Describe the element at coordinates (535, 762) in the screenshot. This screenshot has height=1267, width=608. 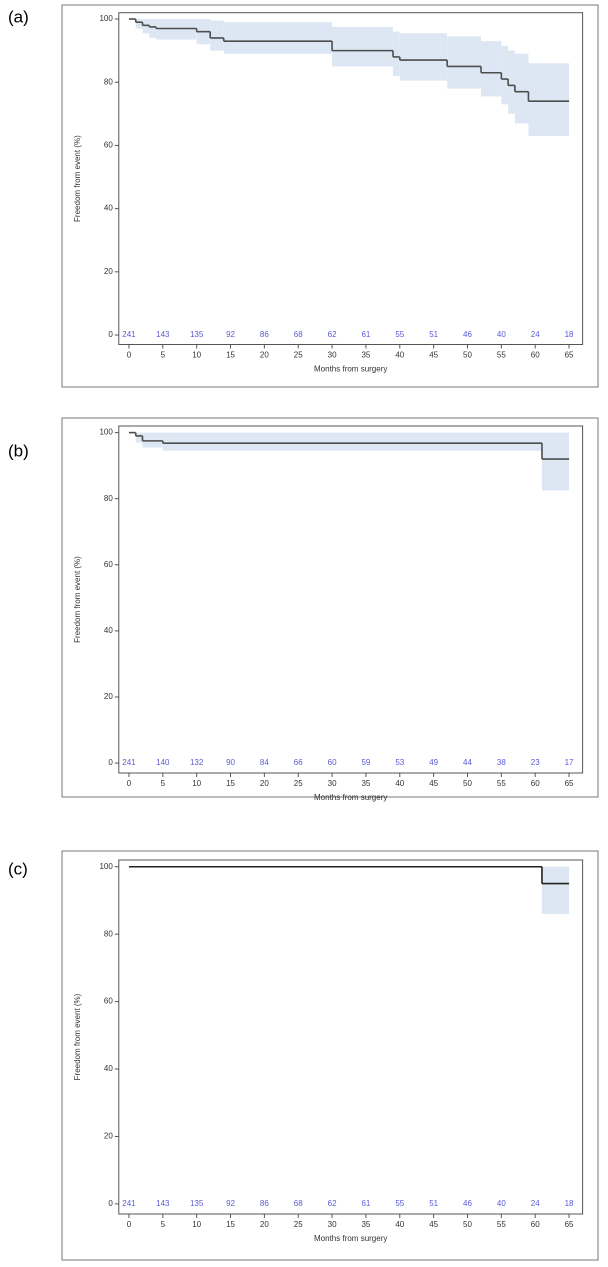
I see `at-risk-count: 23` at that location.